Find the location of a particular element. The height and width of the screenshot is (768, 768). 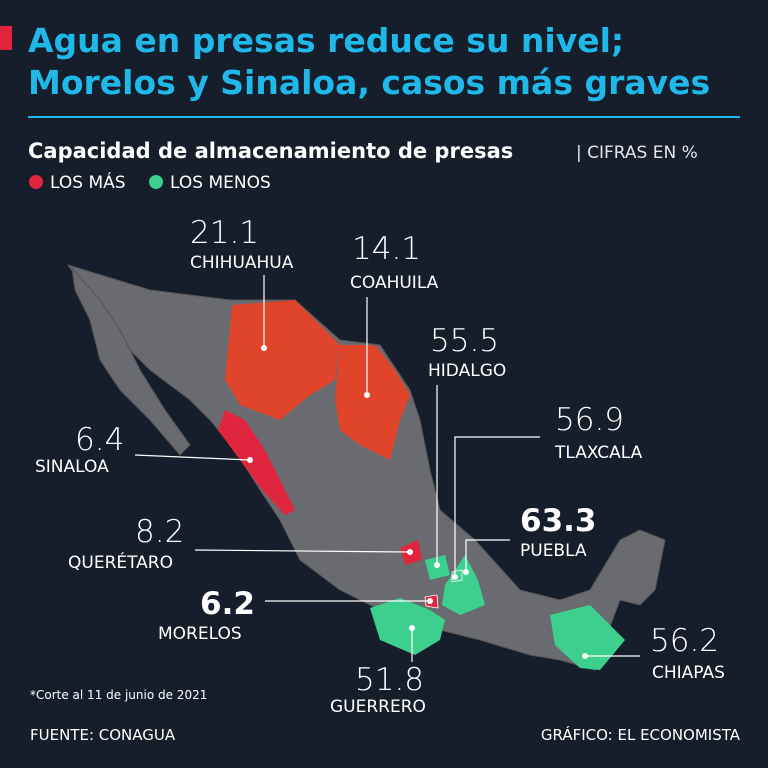

legend-label: LOS MÁS is located at coordinates (88, 182).